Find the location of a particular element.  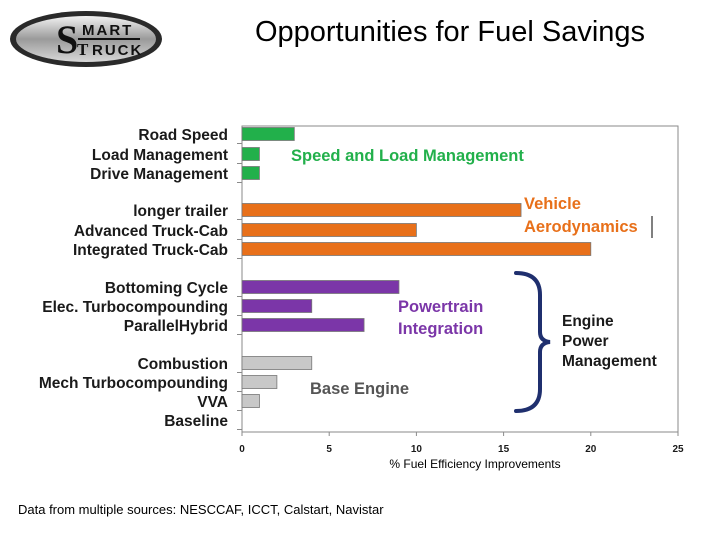

bar-combustion is located at coordinates (277, 363).